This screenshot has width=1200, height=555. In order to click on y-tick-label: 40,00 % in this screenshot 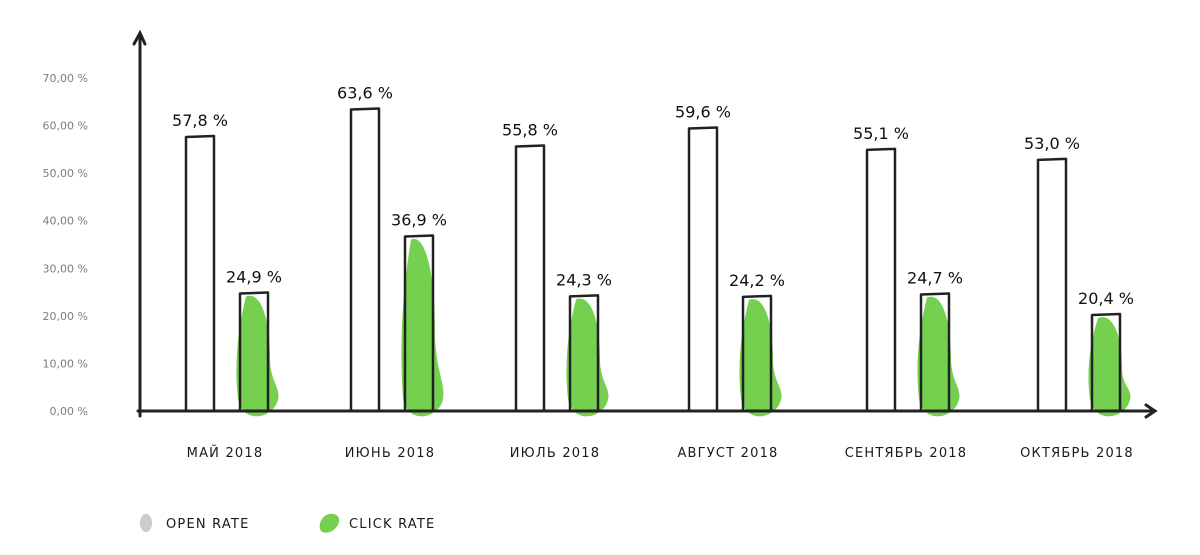, I will do `click(65, 221)`.